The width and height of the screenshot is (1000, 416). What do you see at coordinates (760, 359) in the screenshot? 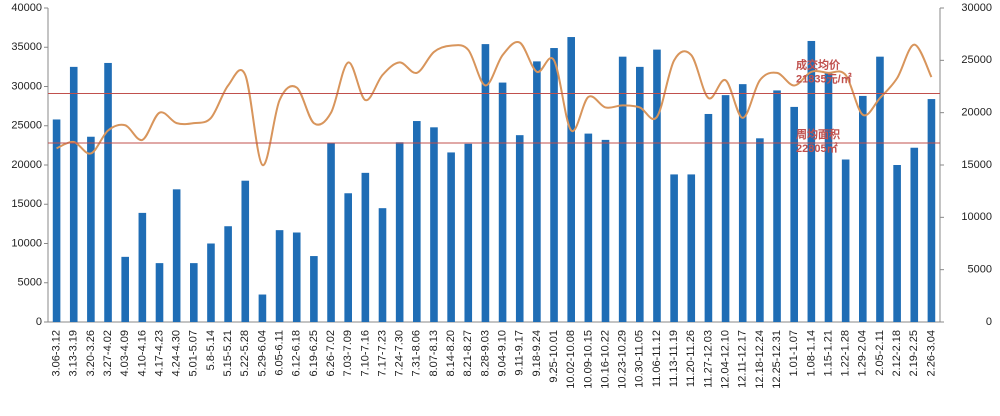
I see `x-tick-label: 12.18-12.24` at bounding box center [760, 359].